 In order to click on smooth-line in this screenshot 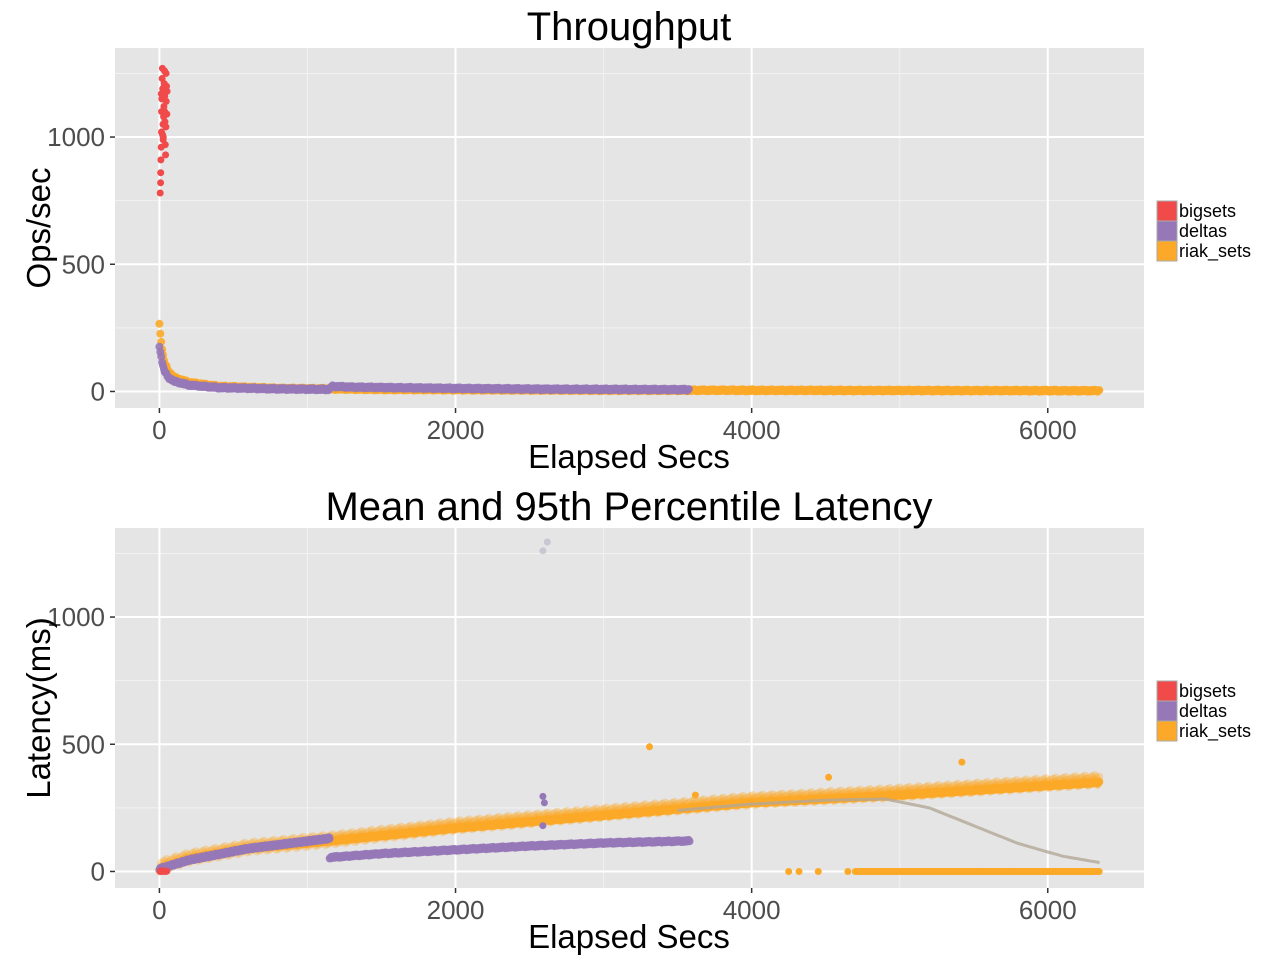, I will do `click(888, 831)`.